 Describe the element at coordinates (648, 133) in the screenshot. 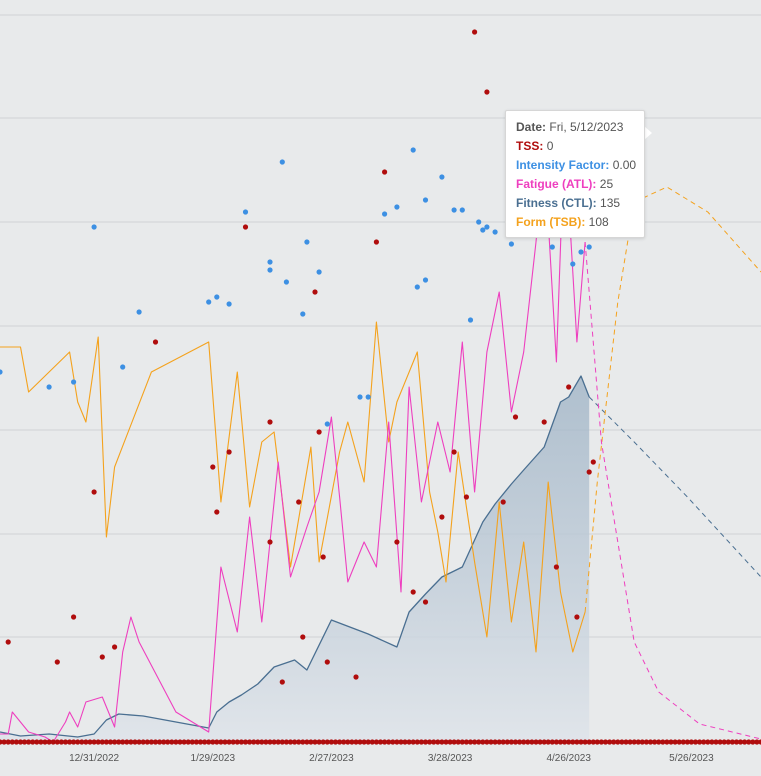

I see `tooltip-arrow` at that location.